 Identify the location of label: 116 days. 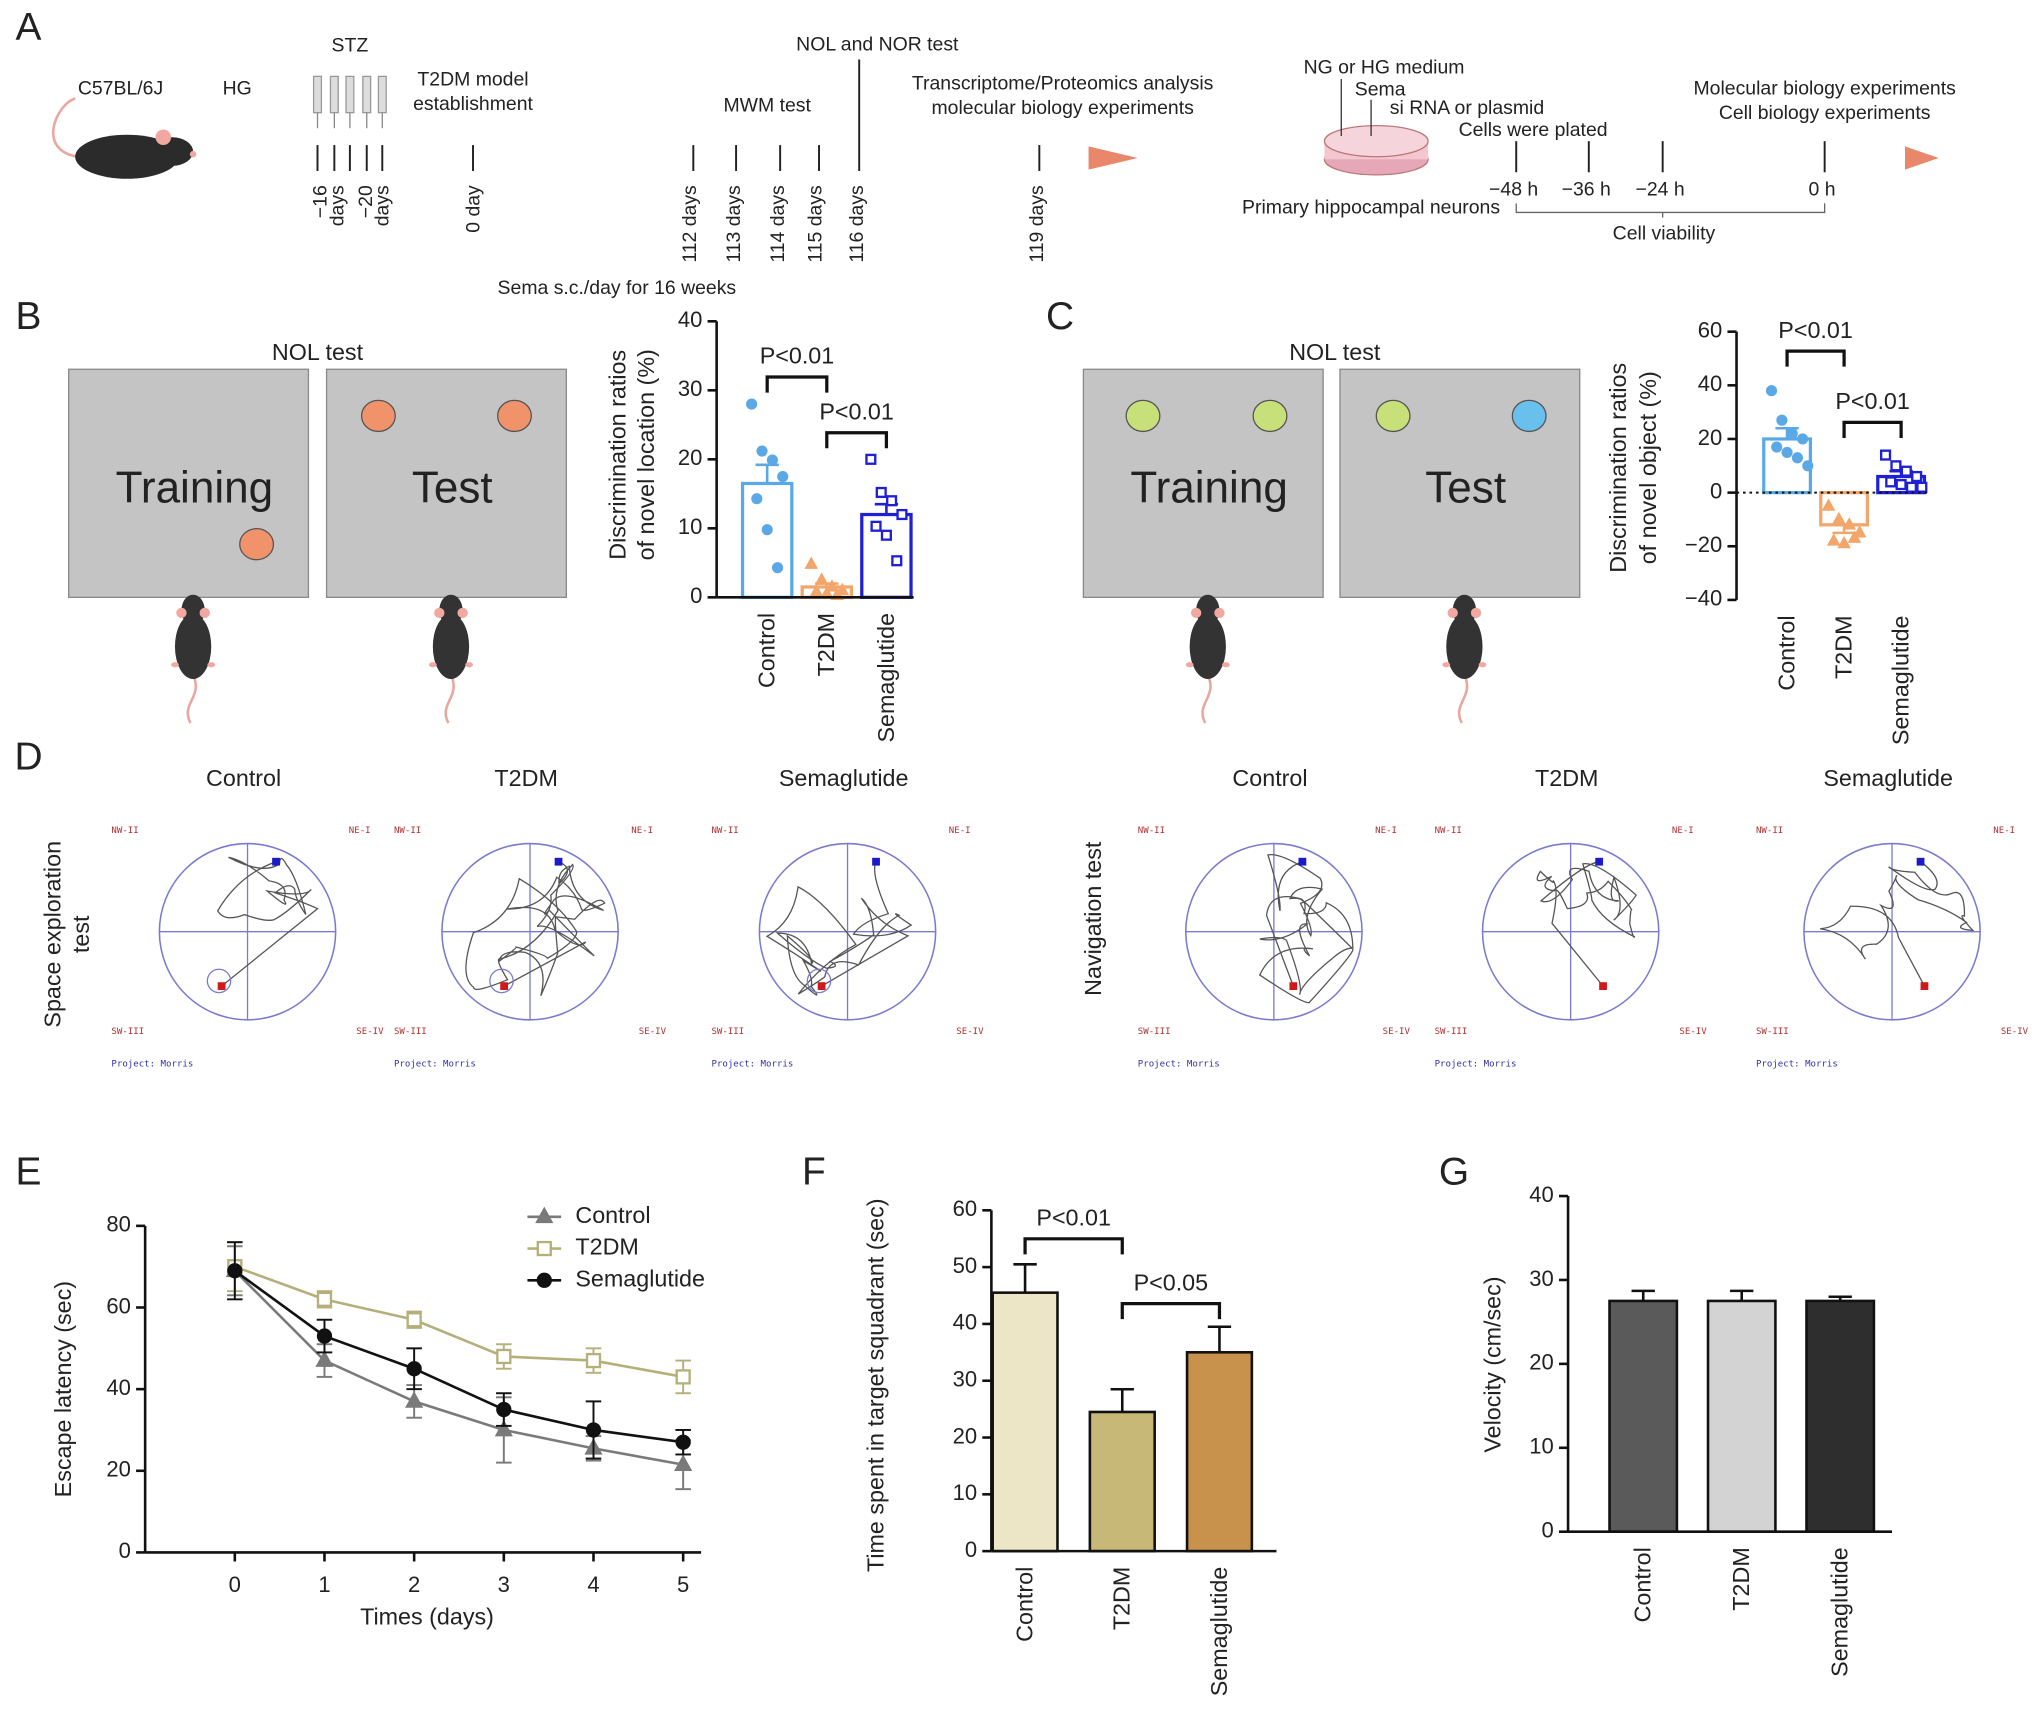
(857, 224).